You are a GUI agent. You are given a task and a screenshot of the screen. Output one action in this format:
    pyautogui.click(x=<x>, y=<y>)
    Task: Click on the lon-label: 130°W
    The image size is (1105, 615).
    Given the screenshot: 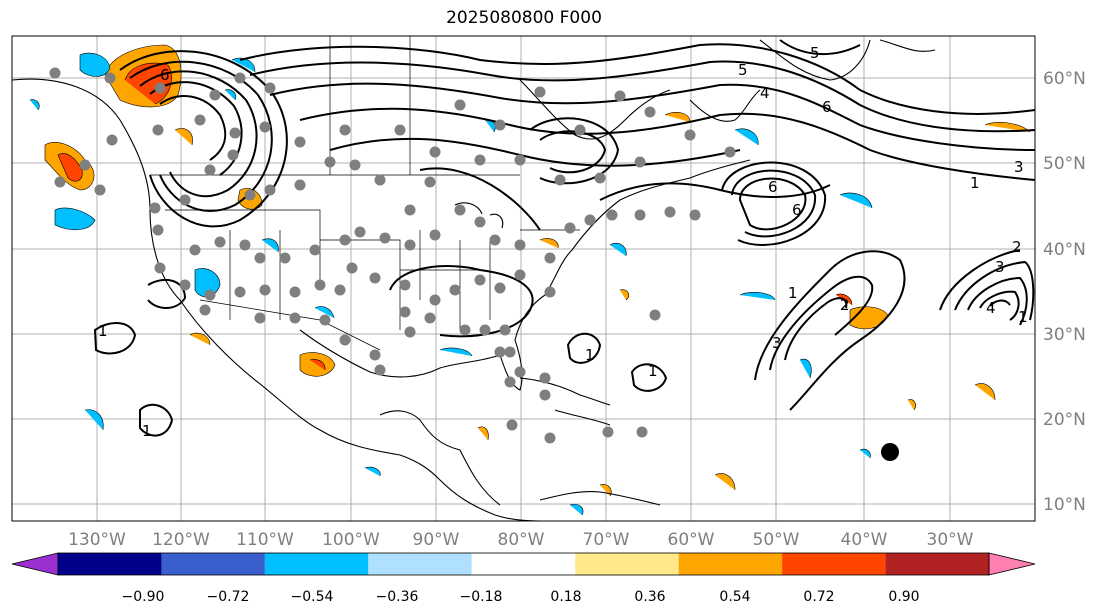 What is the action you would take?
    pyautogui.click(x=97, y=540)
    